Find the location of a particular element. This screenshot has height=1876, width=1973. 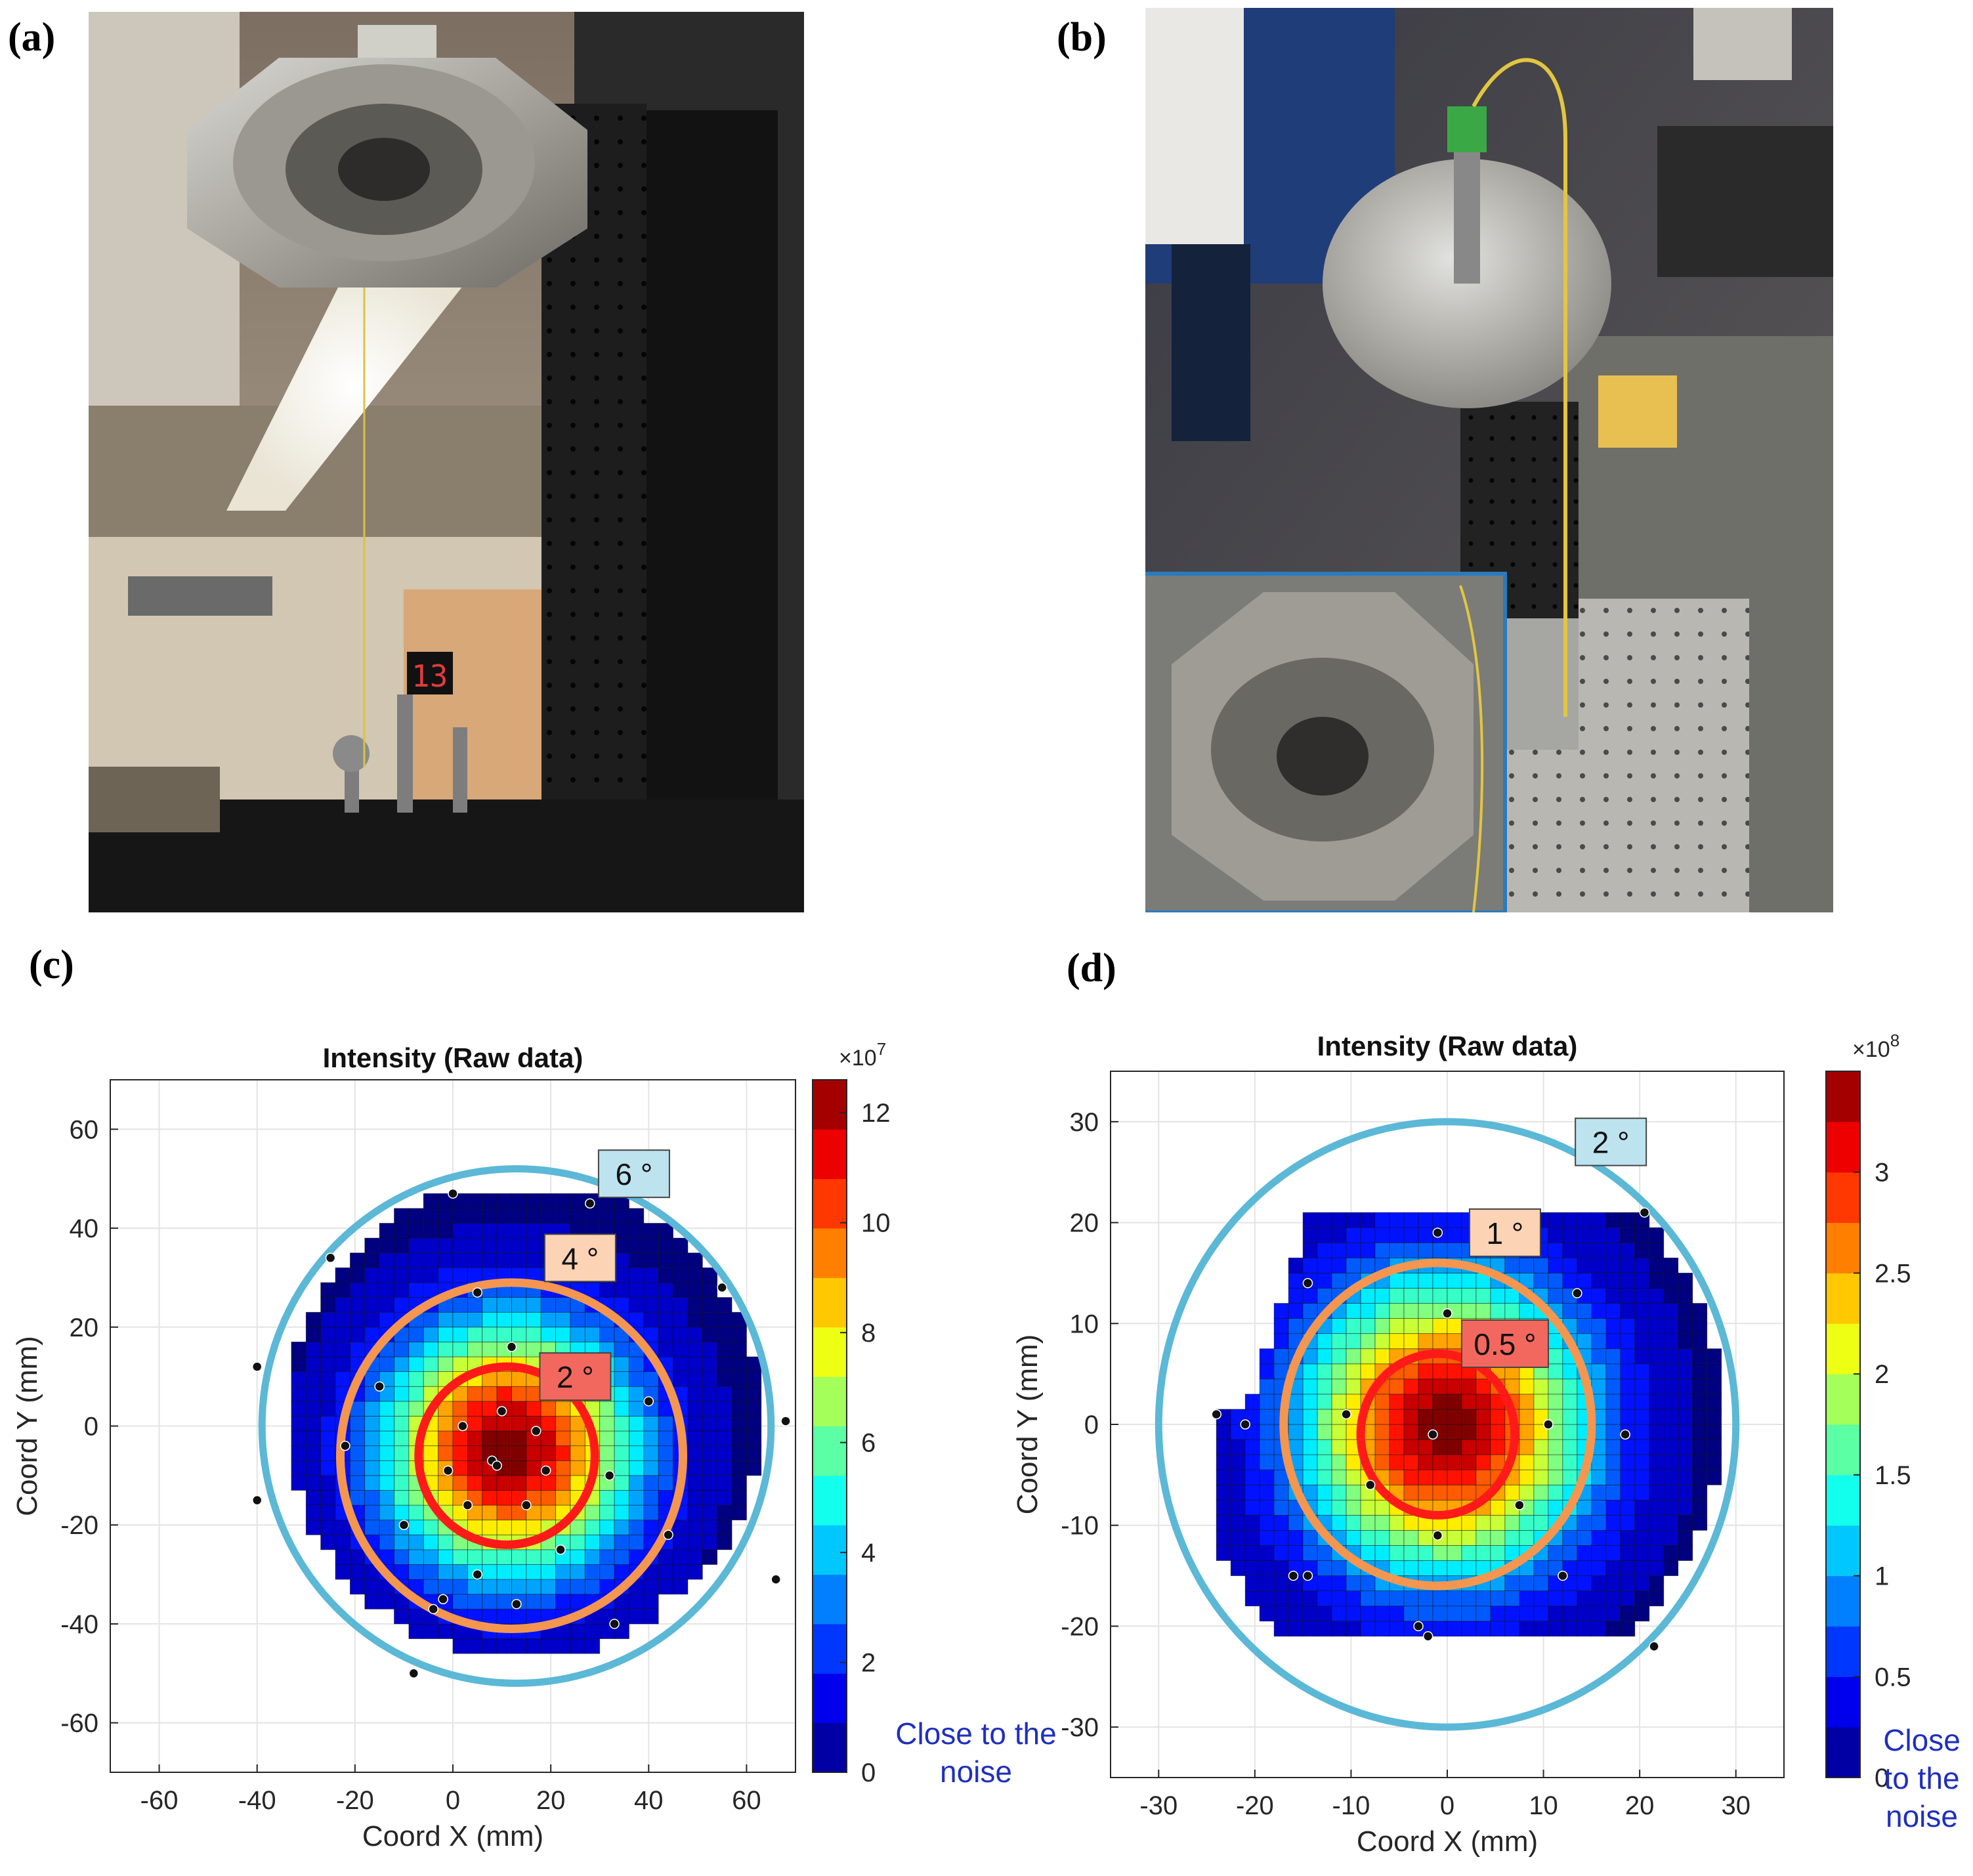

colorbar: 0 0.5 1 1.5 2 2.5 3 ×108 is located at coordinates (1868, 1412).